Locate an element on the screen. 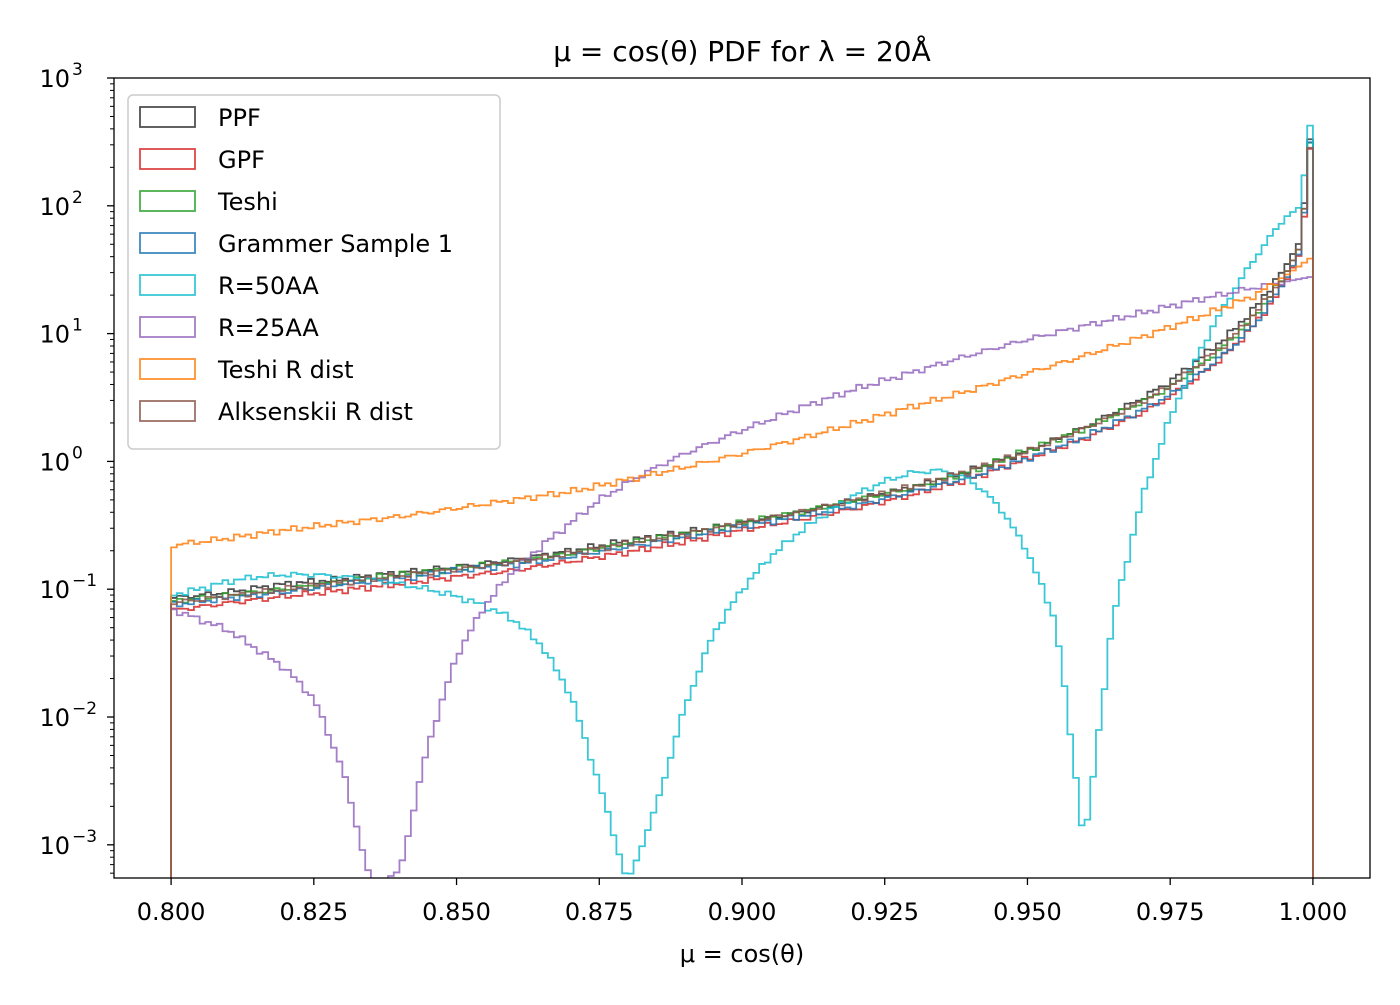 This screenshot has height=1005, width=1400. legend-label: PPF is located at coordinates (239, 118).